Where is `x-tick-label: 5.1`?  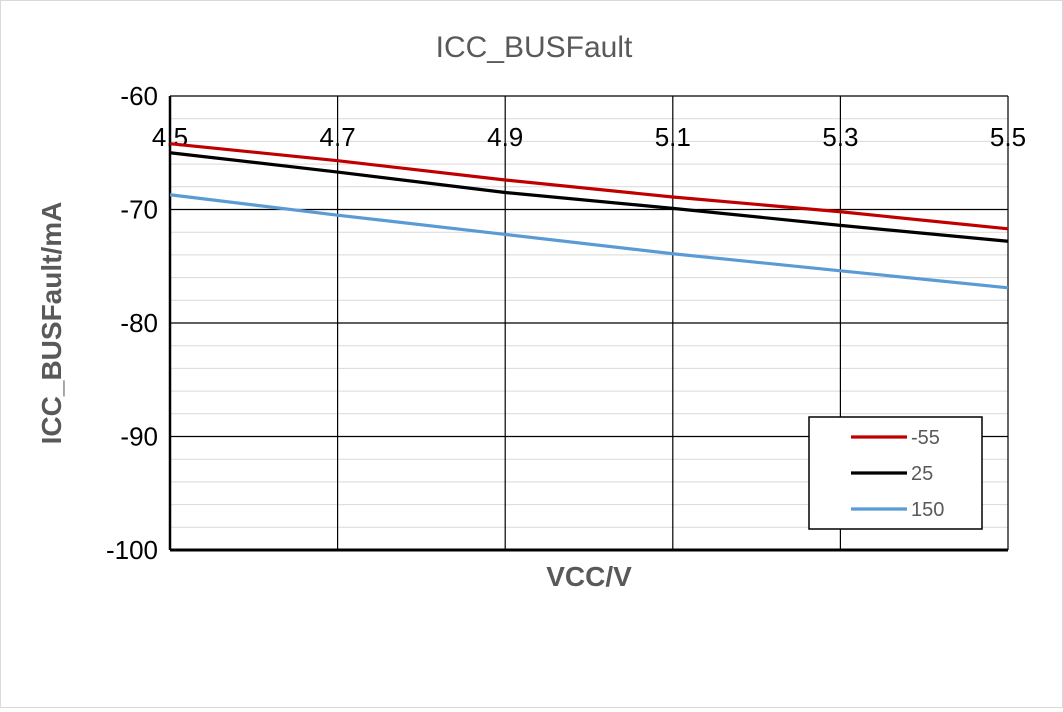
x-tick-label: 5.1 is located at coordinates (673, 137).